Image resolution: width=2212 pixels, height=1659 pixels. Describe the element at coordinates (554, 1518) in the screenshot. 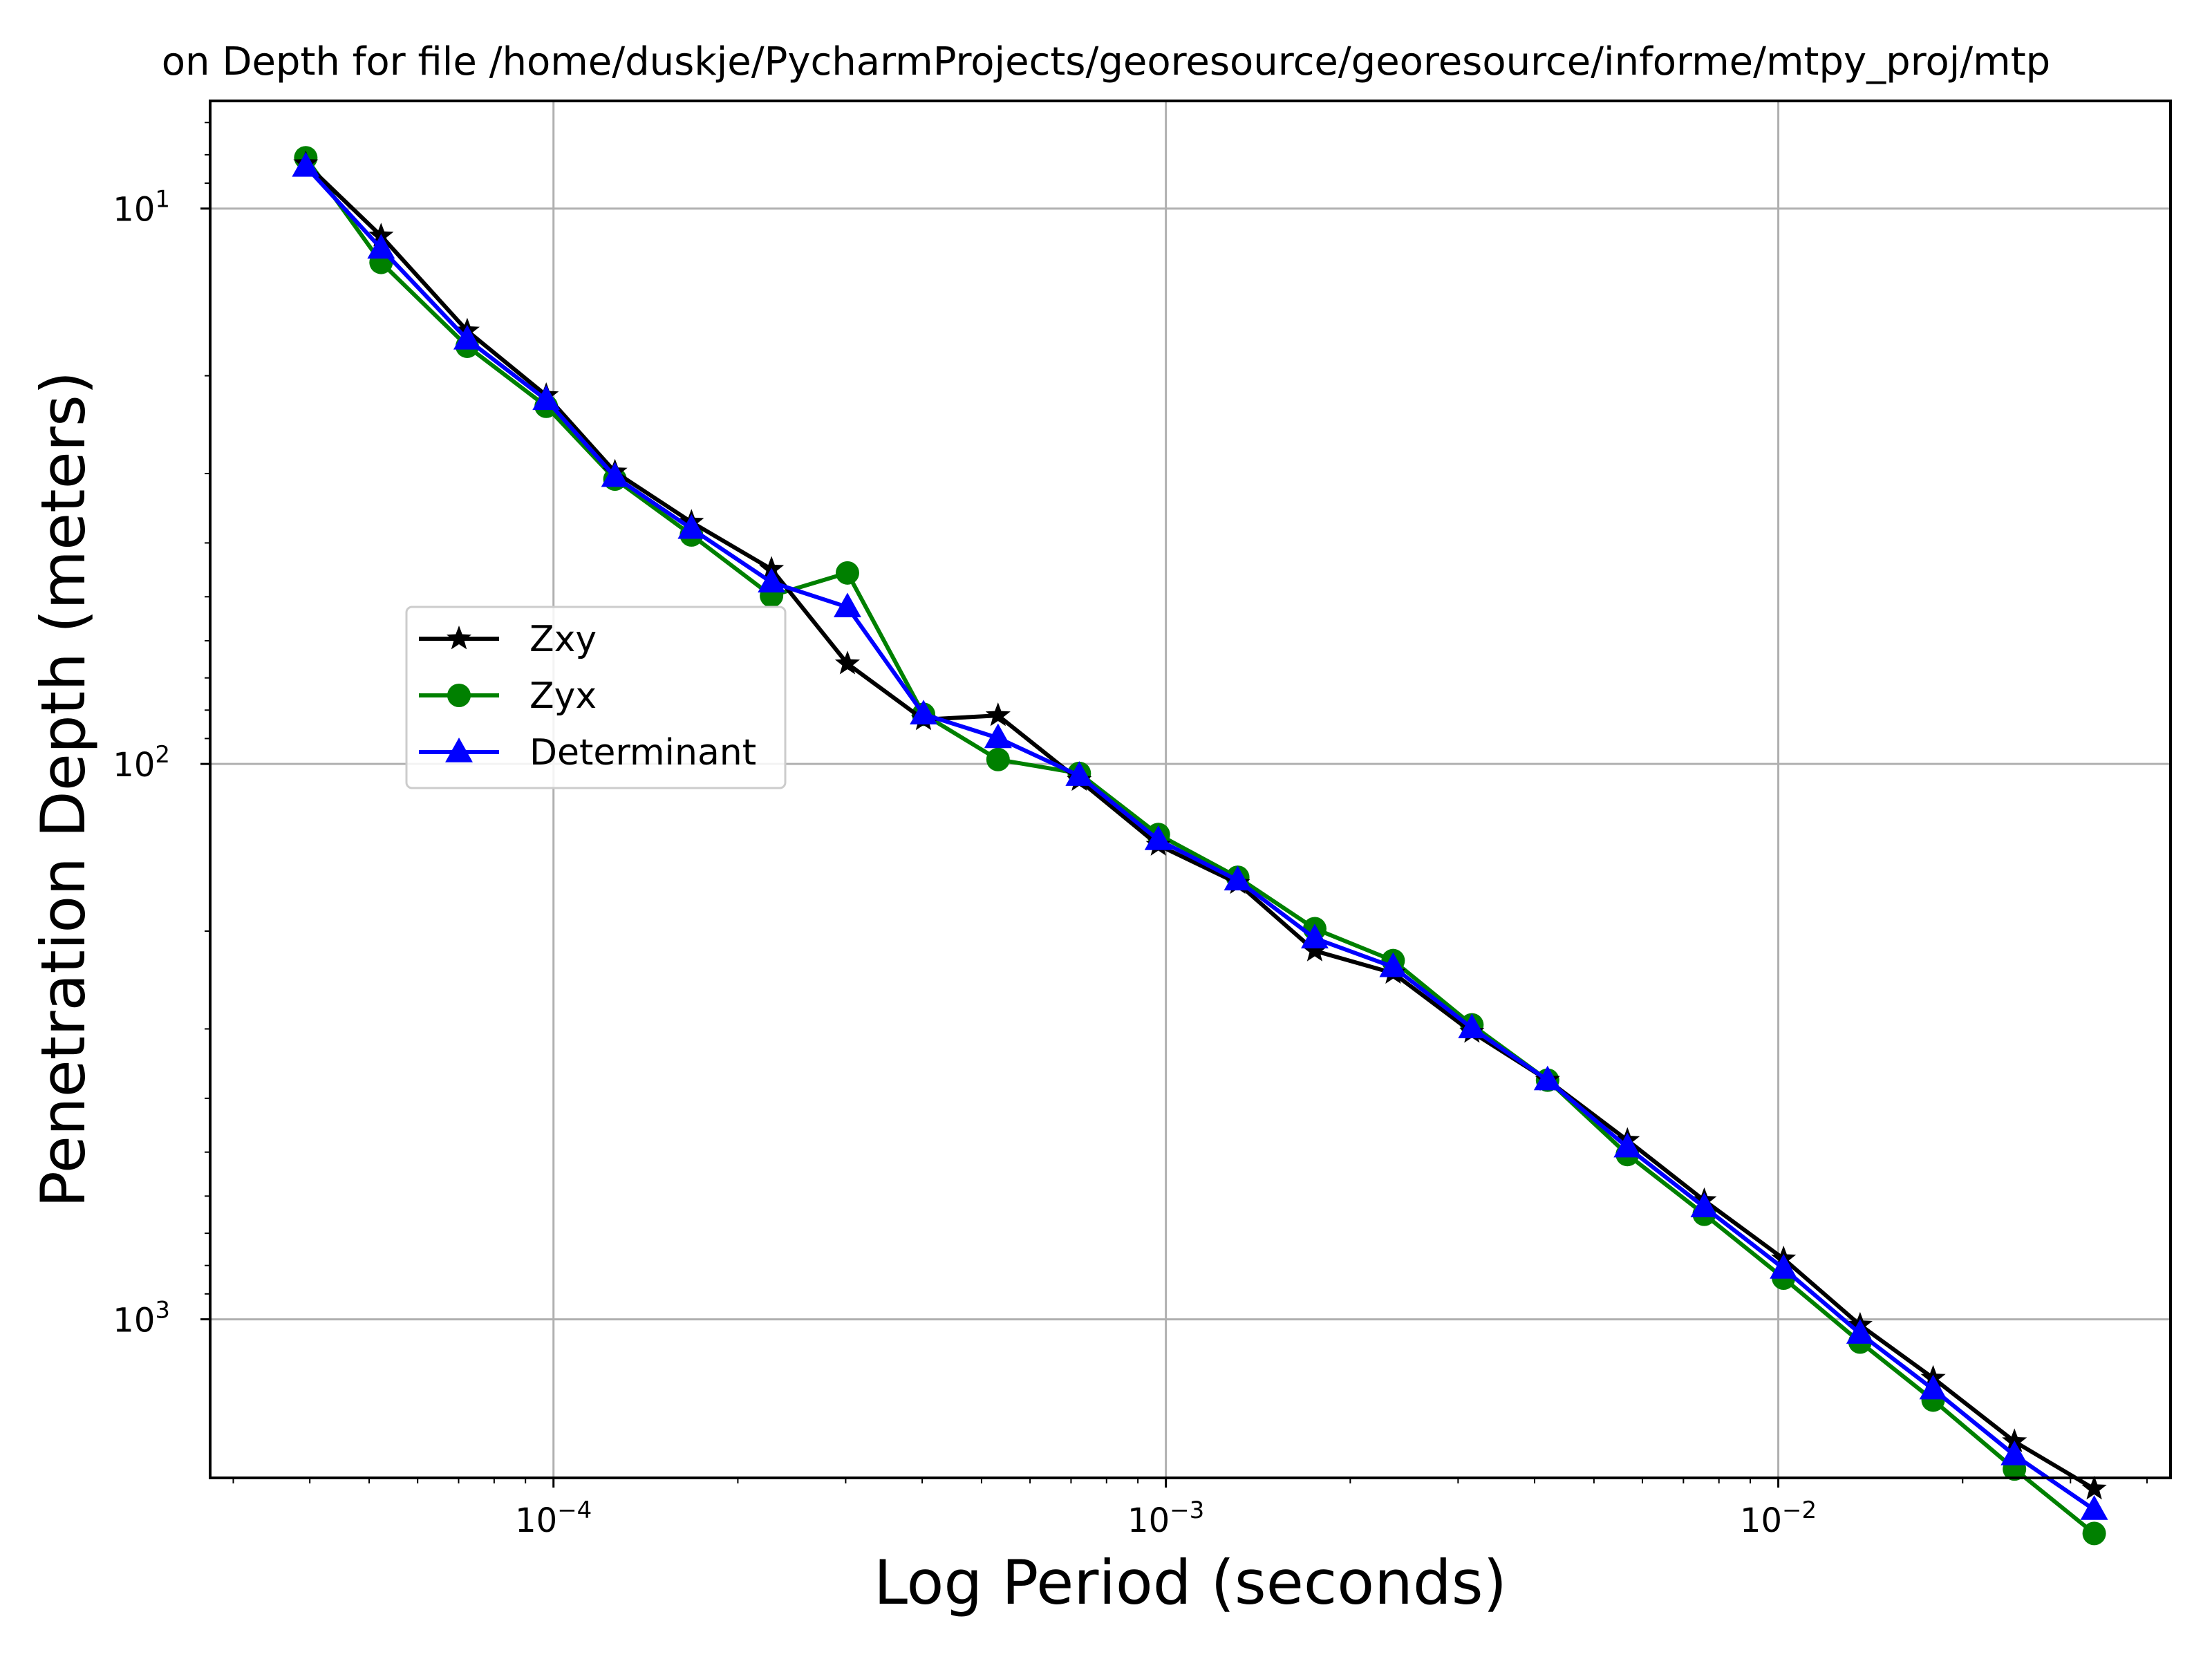

I see `x-tick-label: 10⁻⁴` at that location.